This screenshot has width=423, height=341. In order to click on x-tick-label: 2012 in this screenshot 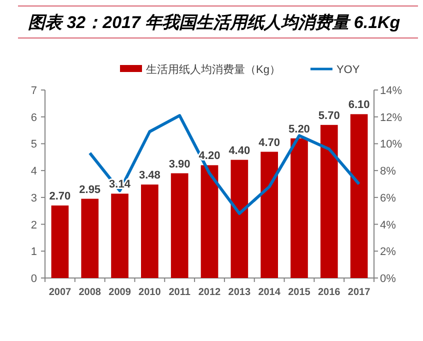, I will do `click(210, 292)`.